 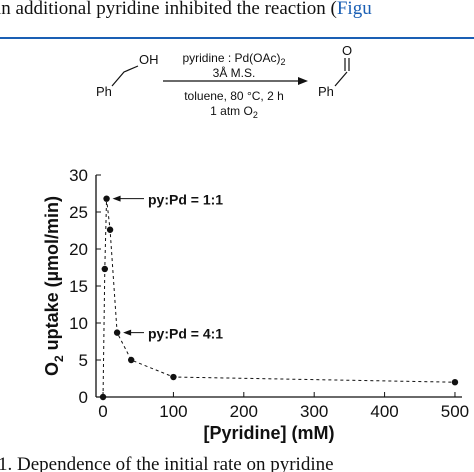 I want to click on product-bonds, so click(x=342, y=72).